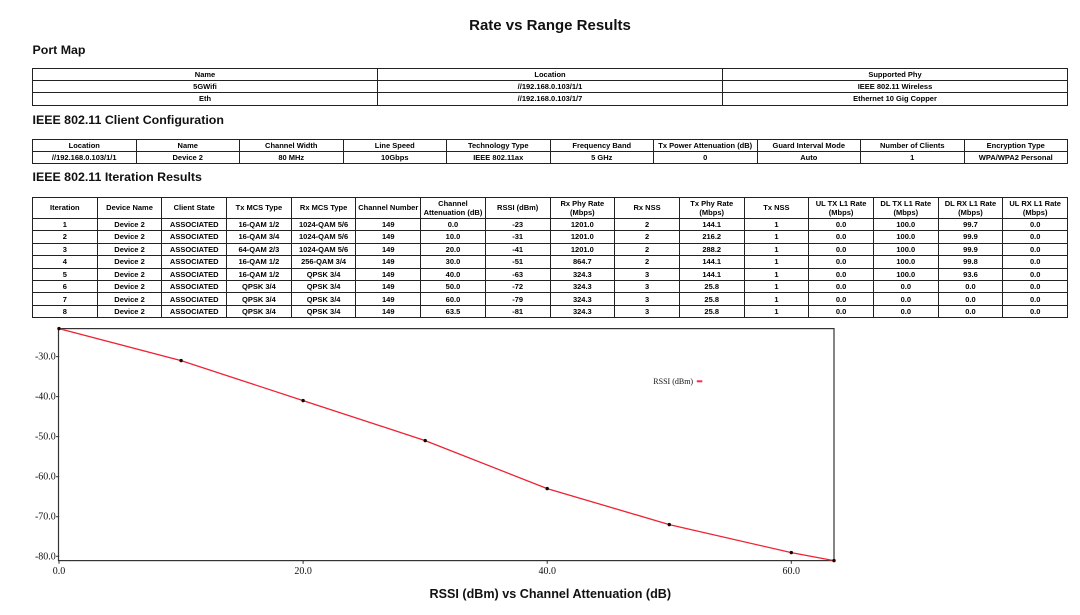 This screenshot has width=1080, height=615. What do you see at coordinates (303, 571) in the screenshot?
I see `svg-text: 20.0` at bounding box center [303, 571].